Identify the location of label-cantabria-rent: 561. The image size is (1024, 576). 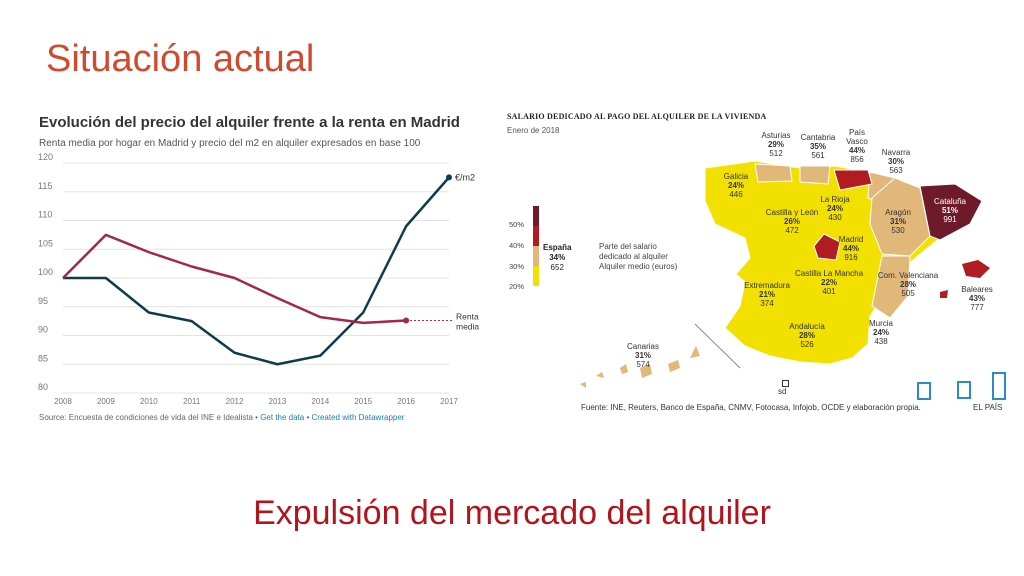
(818, 155).